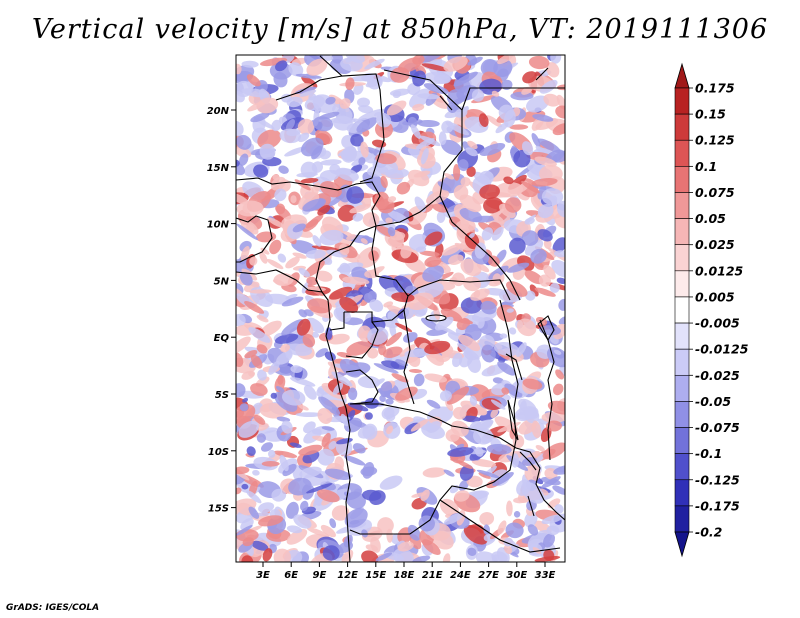  What do you see at coordinates (460, 575) in the screenshot?
I see `lon-tick-label: 24E` at bounding box center [460, 575].